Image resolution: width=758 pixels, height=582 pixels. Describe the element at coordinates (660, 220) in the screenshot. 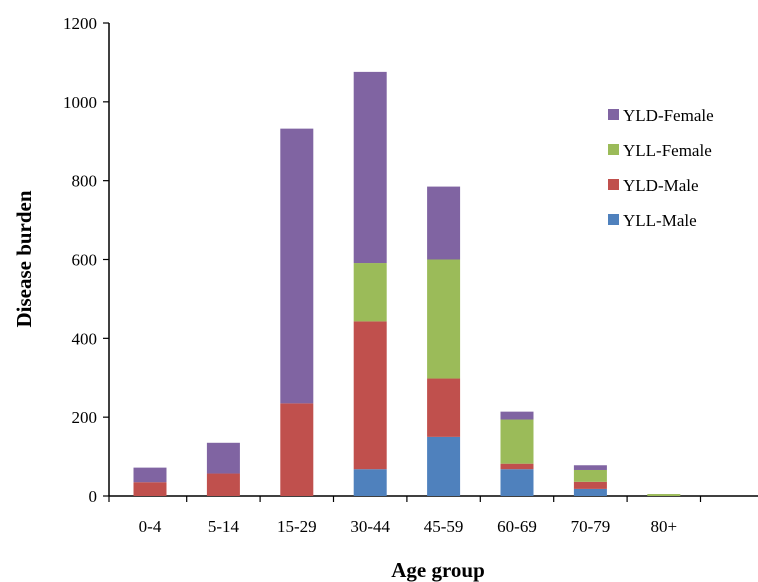

I see `legend-label: YLL-Male` at that location.